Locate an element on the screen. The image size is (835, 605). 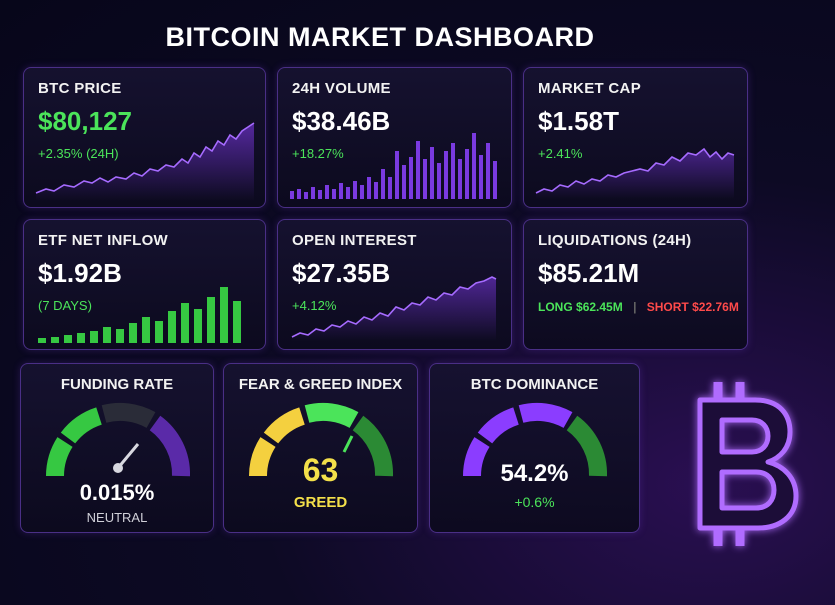
btc-price-change: +2.35% (24H) is located at coordinates (78, 153).